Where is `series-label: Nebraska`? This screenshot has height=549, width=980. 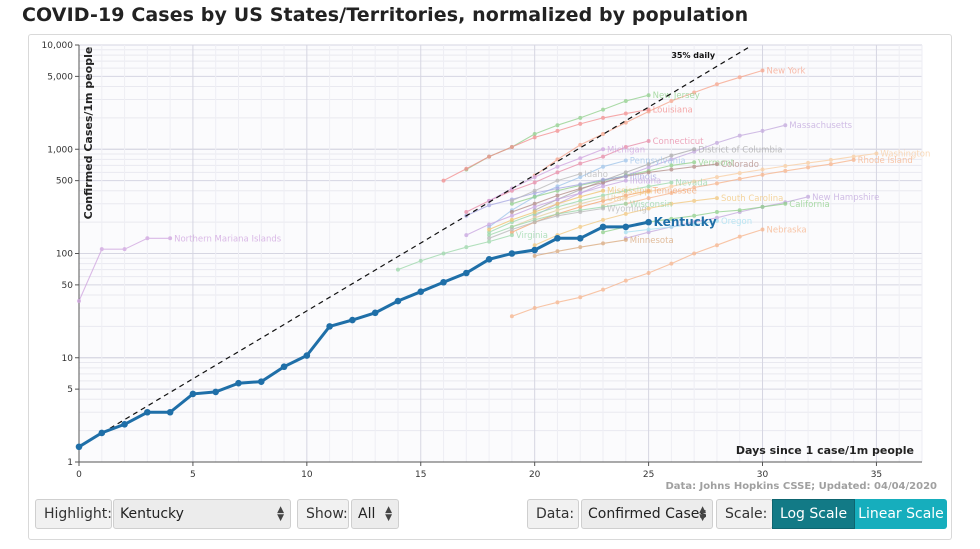 series-label: Nebraska is located at coordinates (787, 230).